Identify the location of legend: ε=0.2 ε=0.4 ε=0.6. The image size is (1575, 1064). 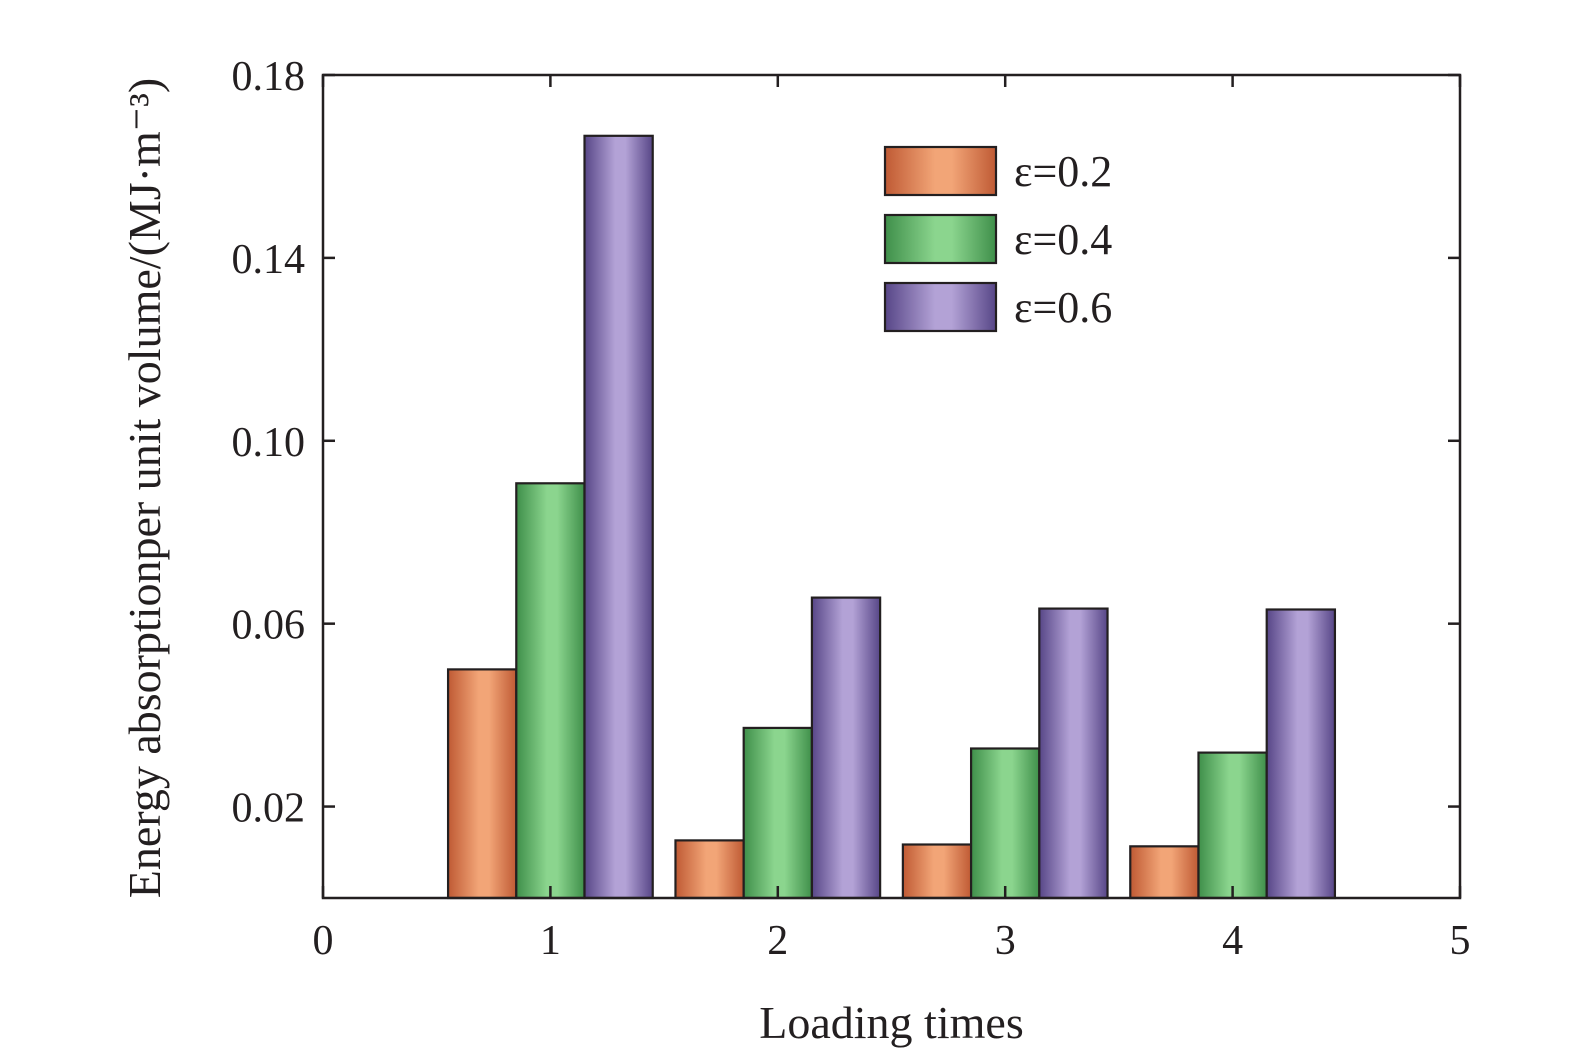
(997, 239).